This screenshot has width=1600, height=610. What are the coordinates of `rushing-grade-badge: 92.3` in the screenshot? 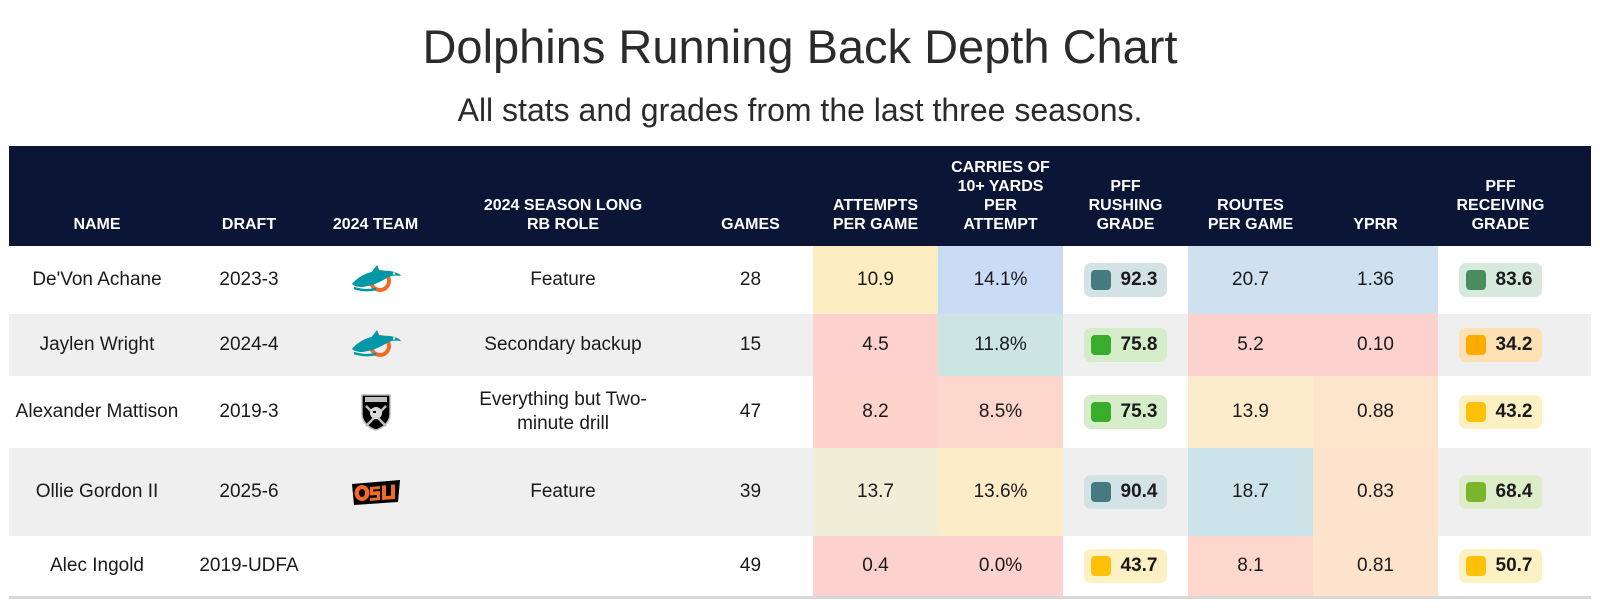 It's located at (1125, 280).